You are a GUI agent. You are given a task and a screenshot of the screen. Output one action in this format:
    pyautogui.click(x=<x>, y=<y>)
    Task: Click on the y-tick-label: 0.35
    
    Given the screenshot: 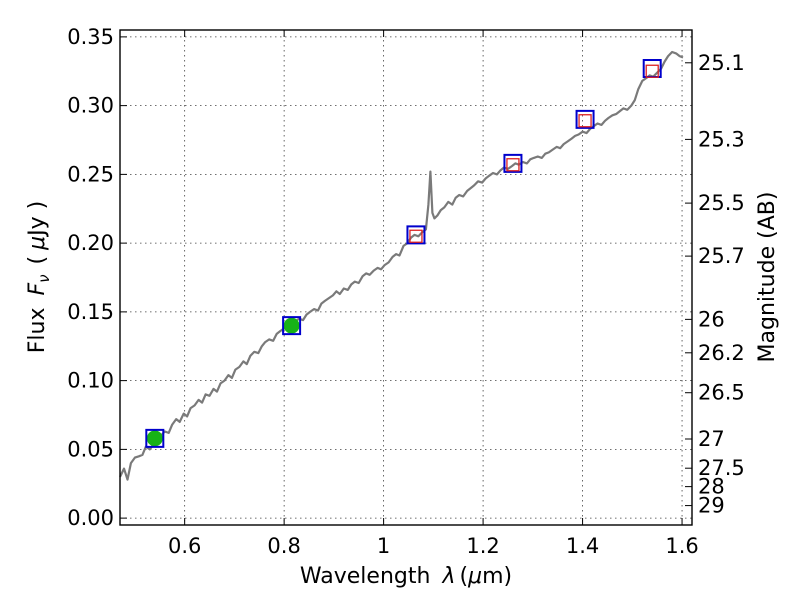 What is the action you would take?
    pyautogui.click(x=90, y=37)
    